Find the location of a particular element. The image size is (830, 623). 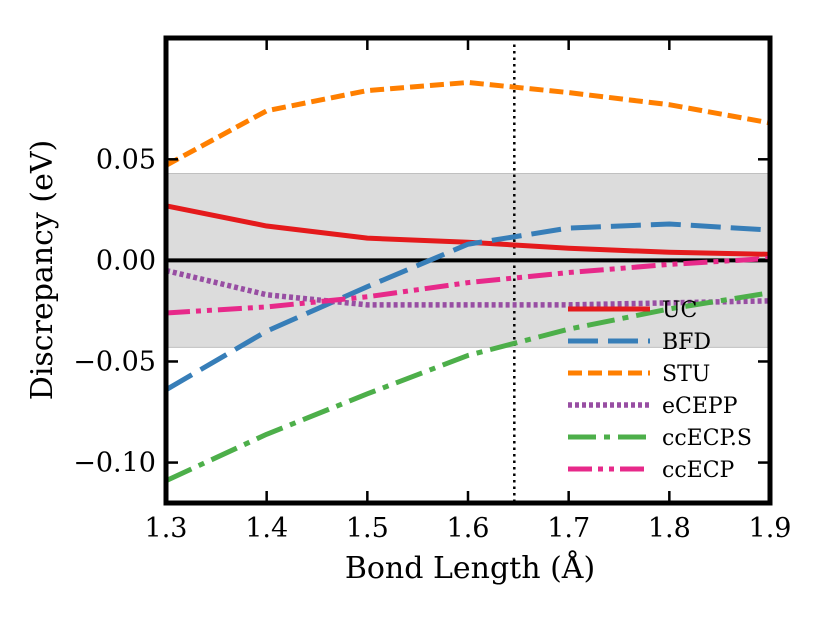

series-line-ccecp is located at coordinates (468, 285).